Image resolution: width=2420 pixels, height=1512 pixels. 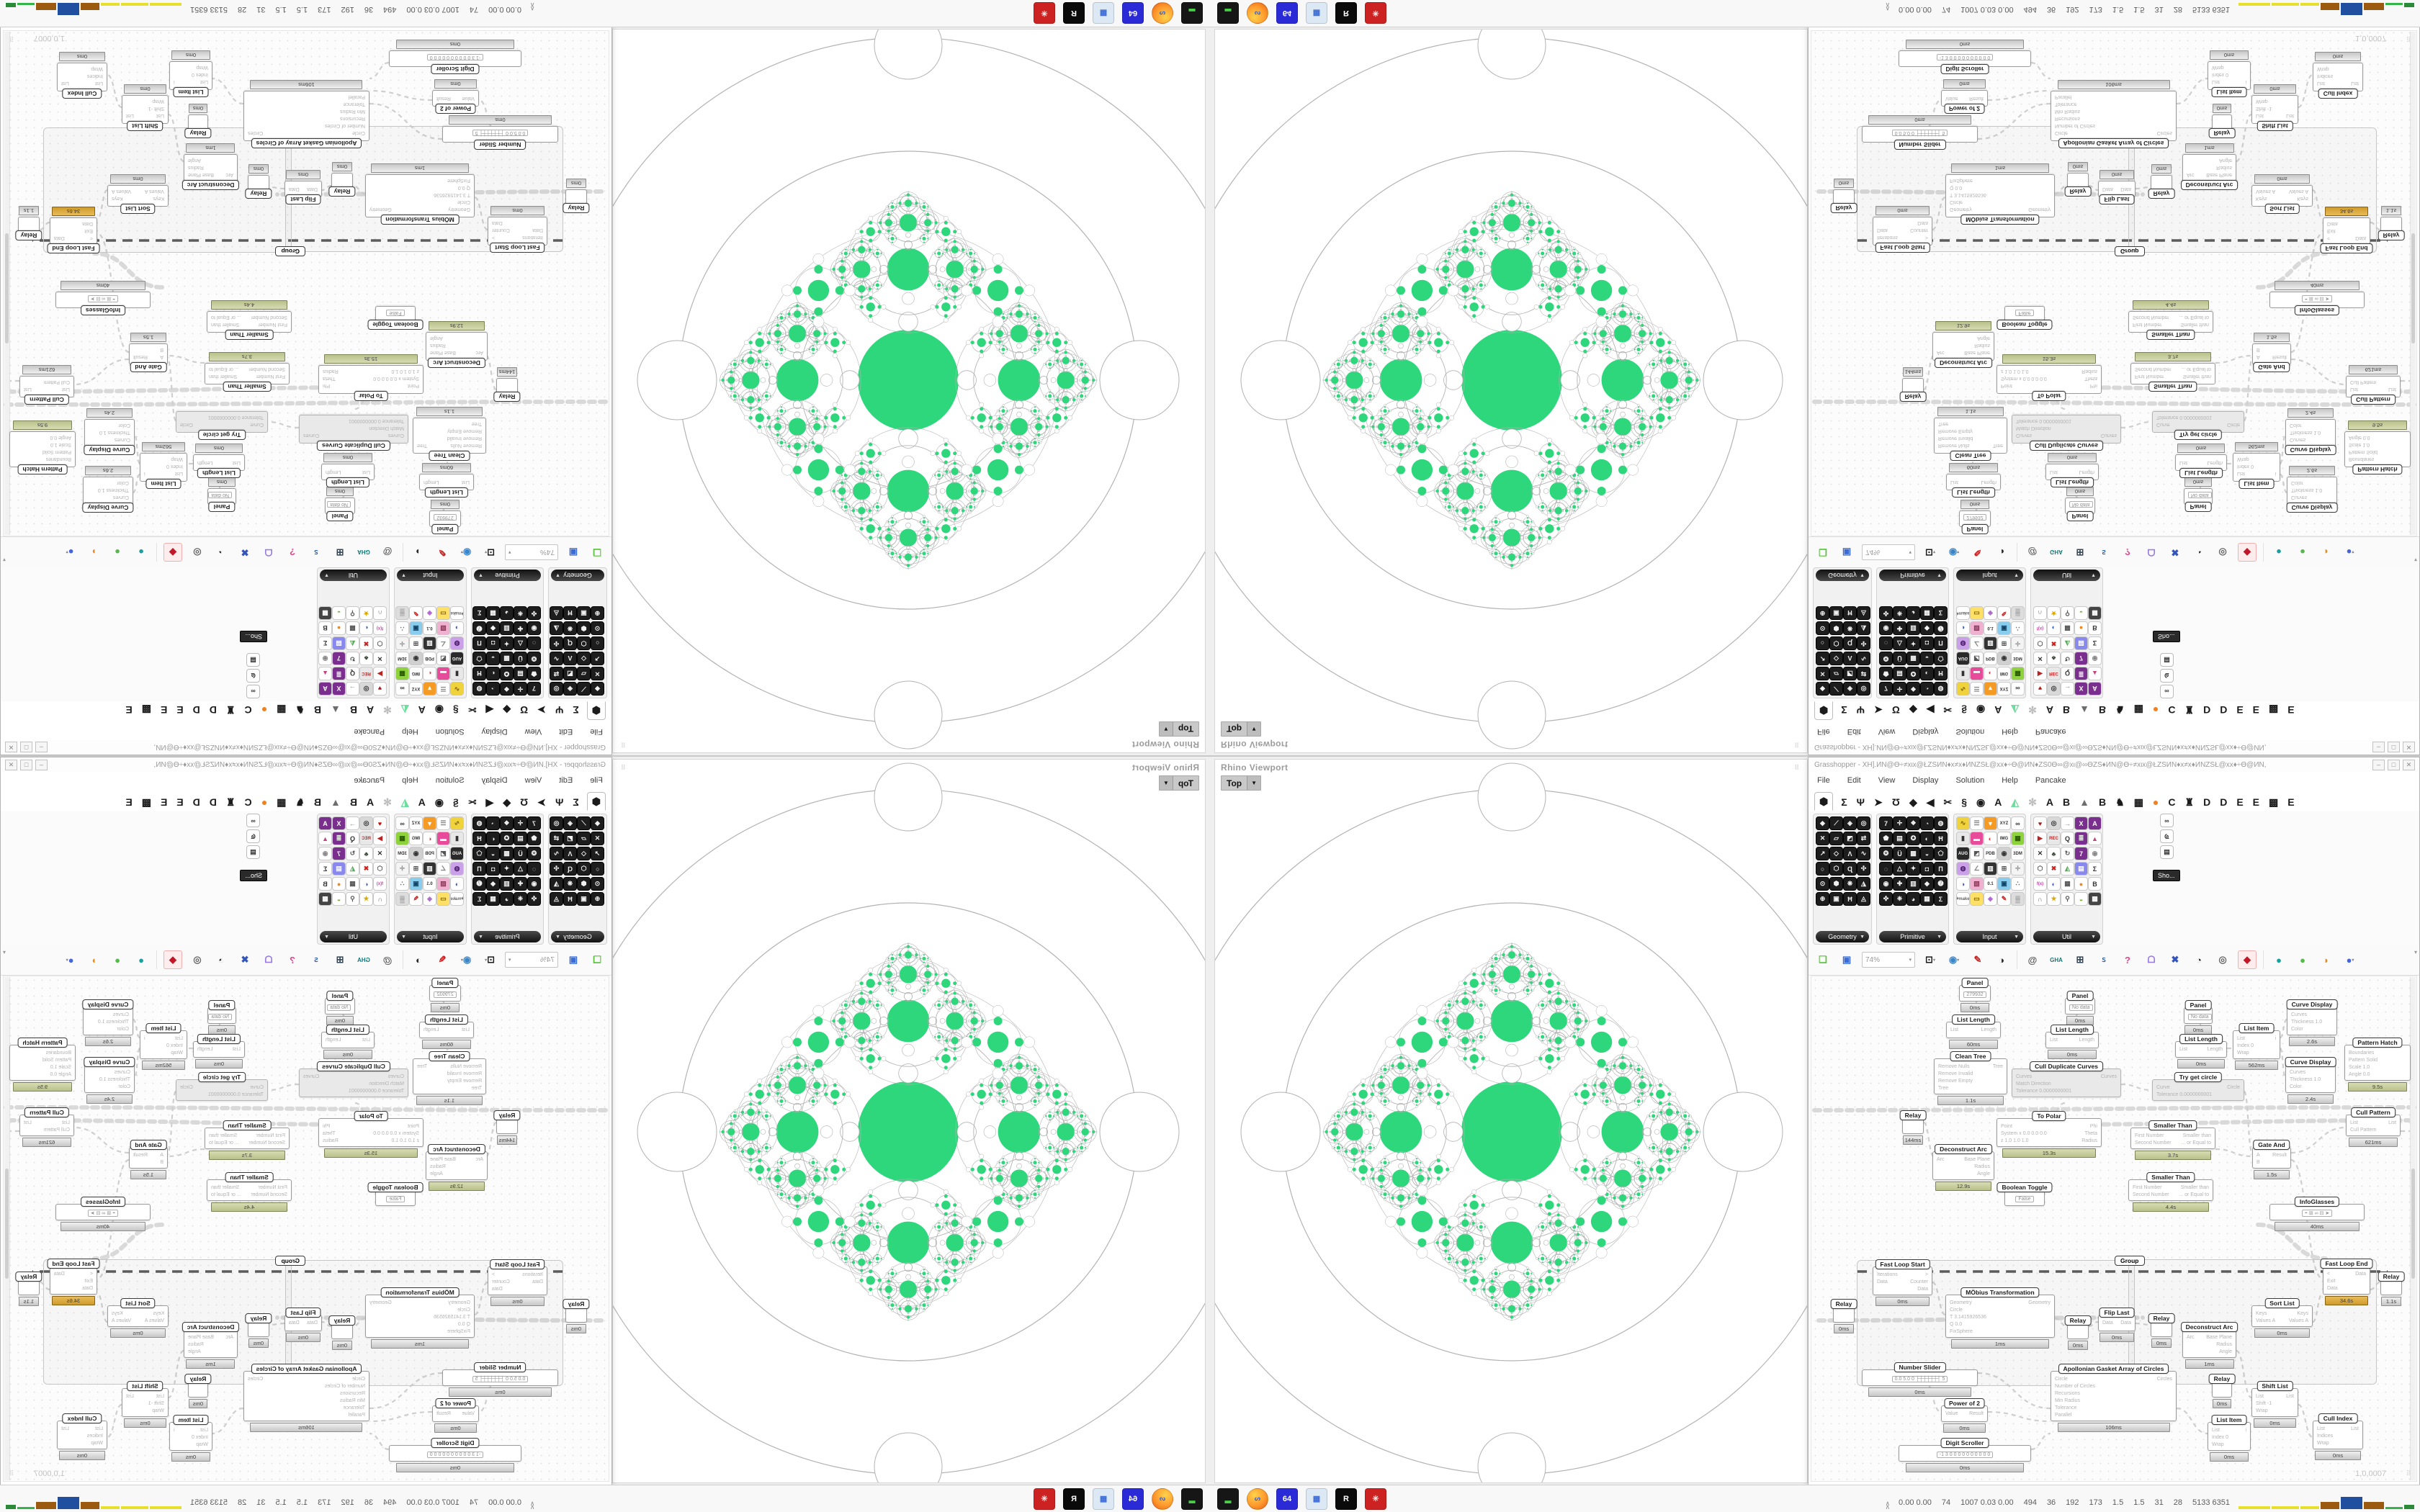 What do you see at coordinates (1990, 673) in the screenshot?
I see `palette-icon: ◐` at bounding box center [1990, 673].